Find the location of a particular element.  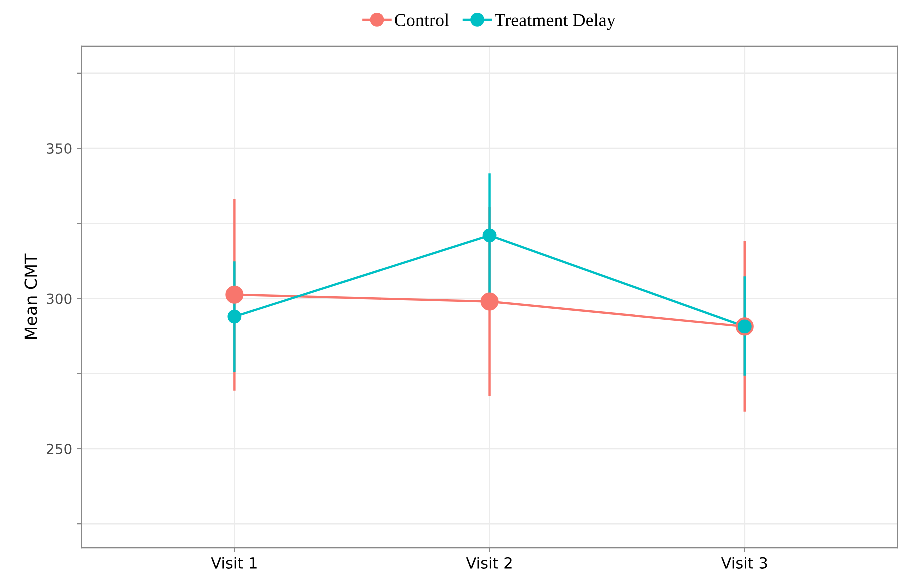

y-tick-label: 300 is located at coordinates (59, 299).